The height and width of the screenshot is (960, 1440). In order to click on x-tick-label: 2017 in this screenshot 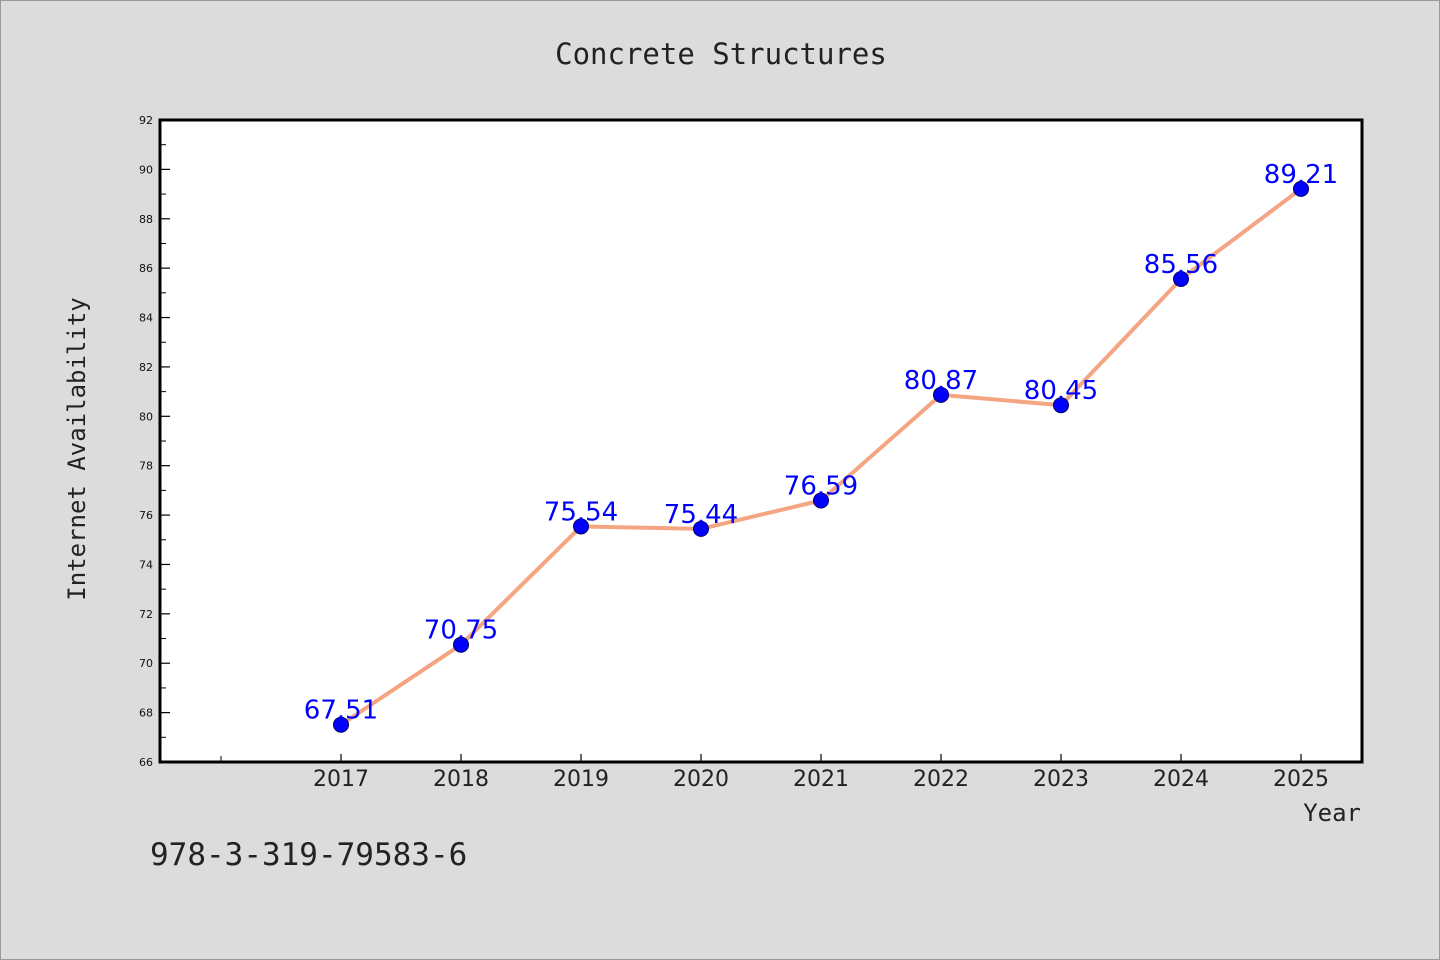, I will do `click(341, 779)`.